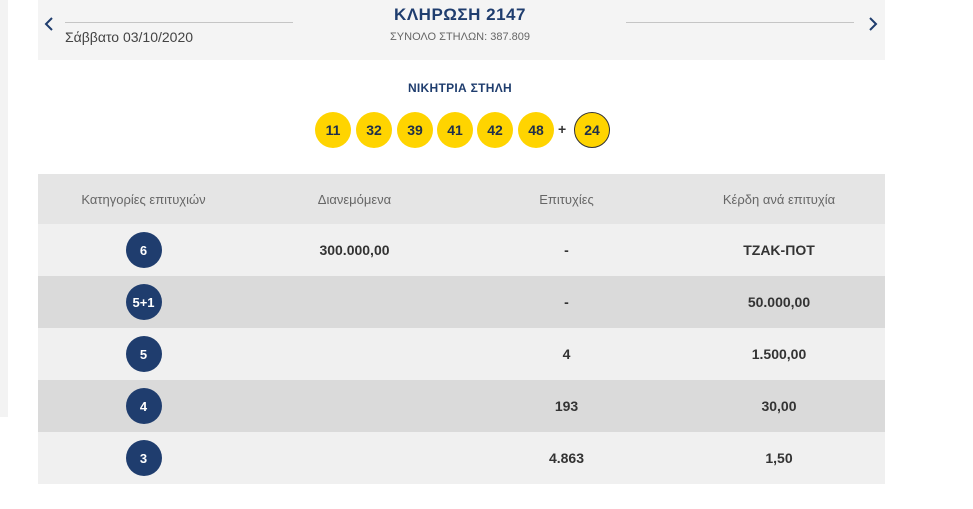  What do you see at coordinates (460, 37) in the screenshot?
I see `total-columns: ΣΥΝΟΛΟ ΣΤΗΛΩΝ: 387.809` at bounding box center [460, 37].